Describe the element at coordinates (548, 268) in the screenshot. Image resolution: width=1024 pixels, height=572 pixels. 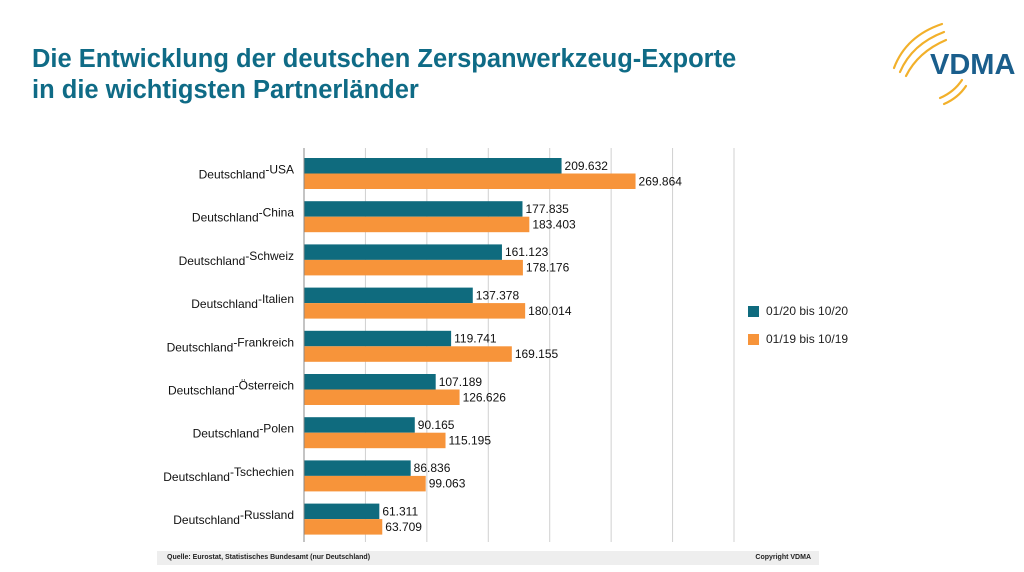
I see `data-label: 178.176` at that location.